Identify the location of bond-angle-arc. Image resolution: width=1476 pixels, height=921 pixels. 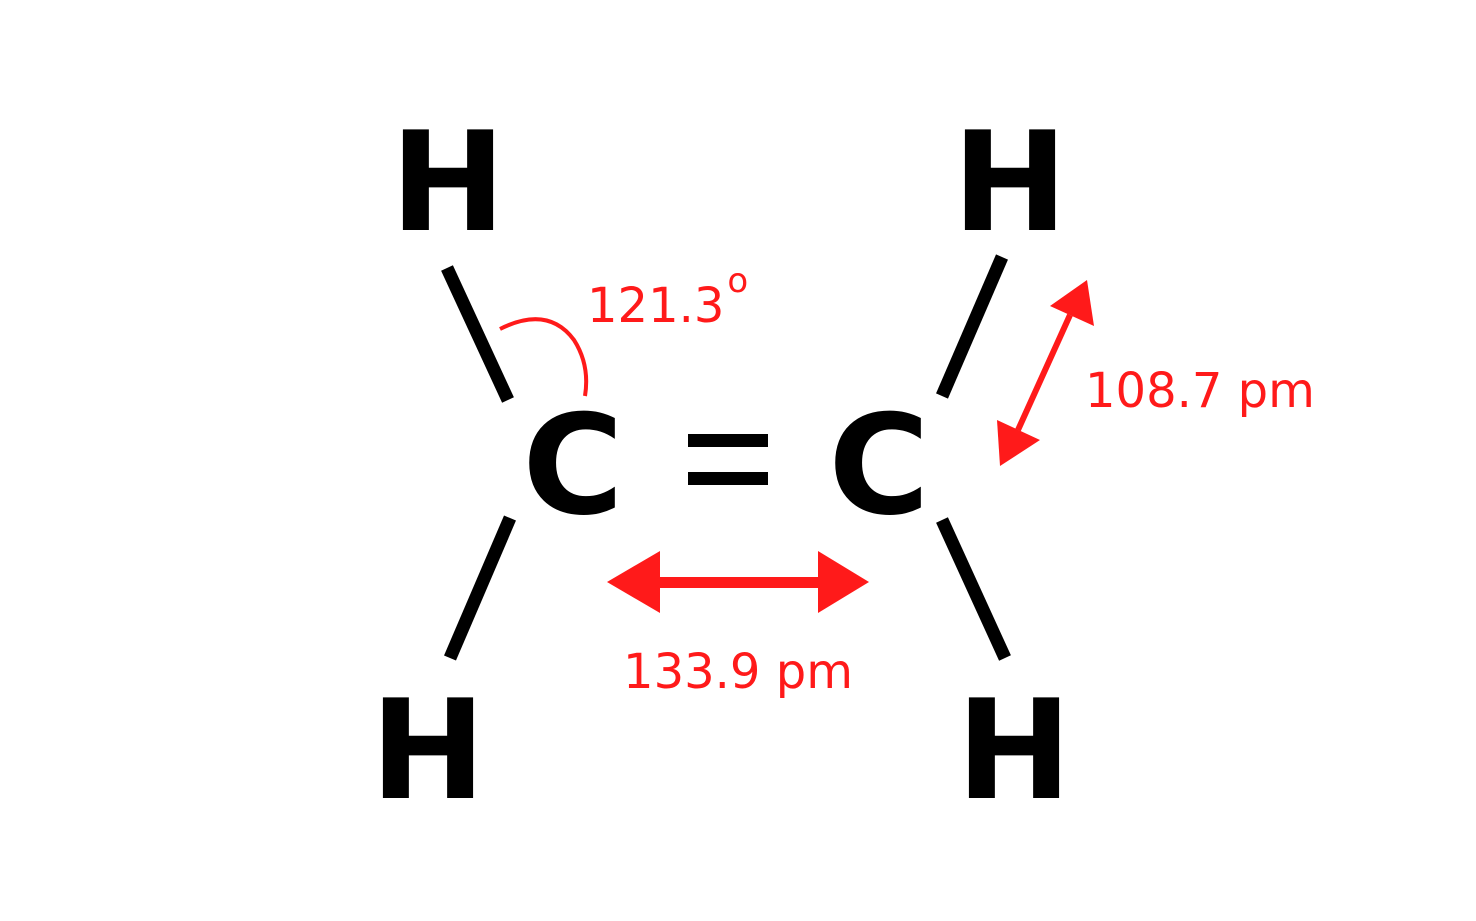
(544, 357).